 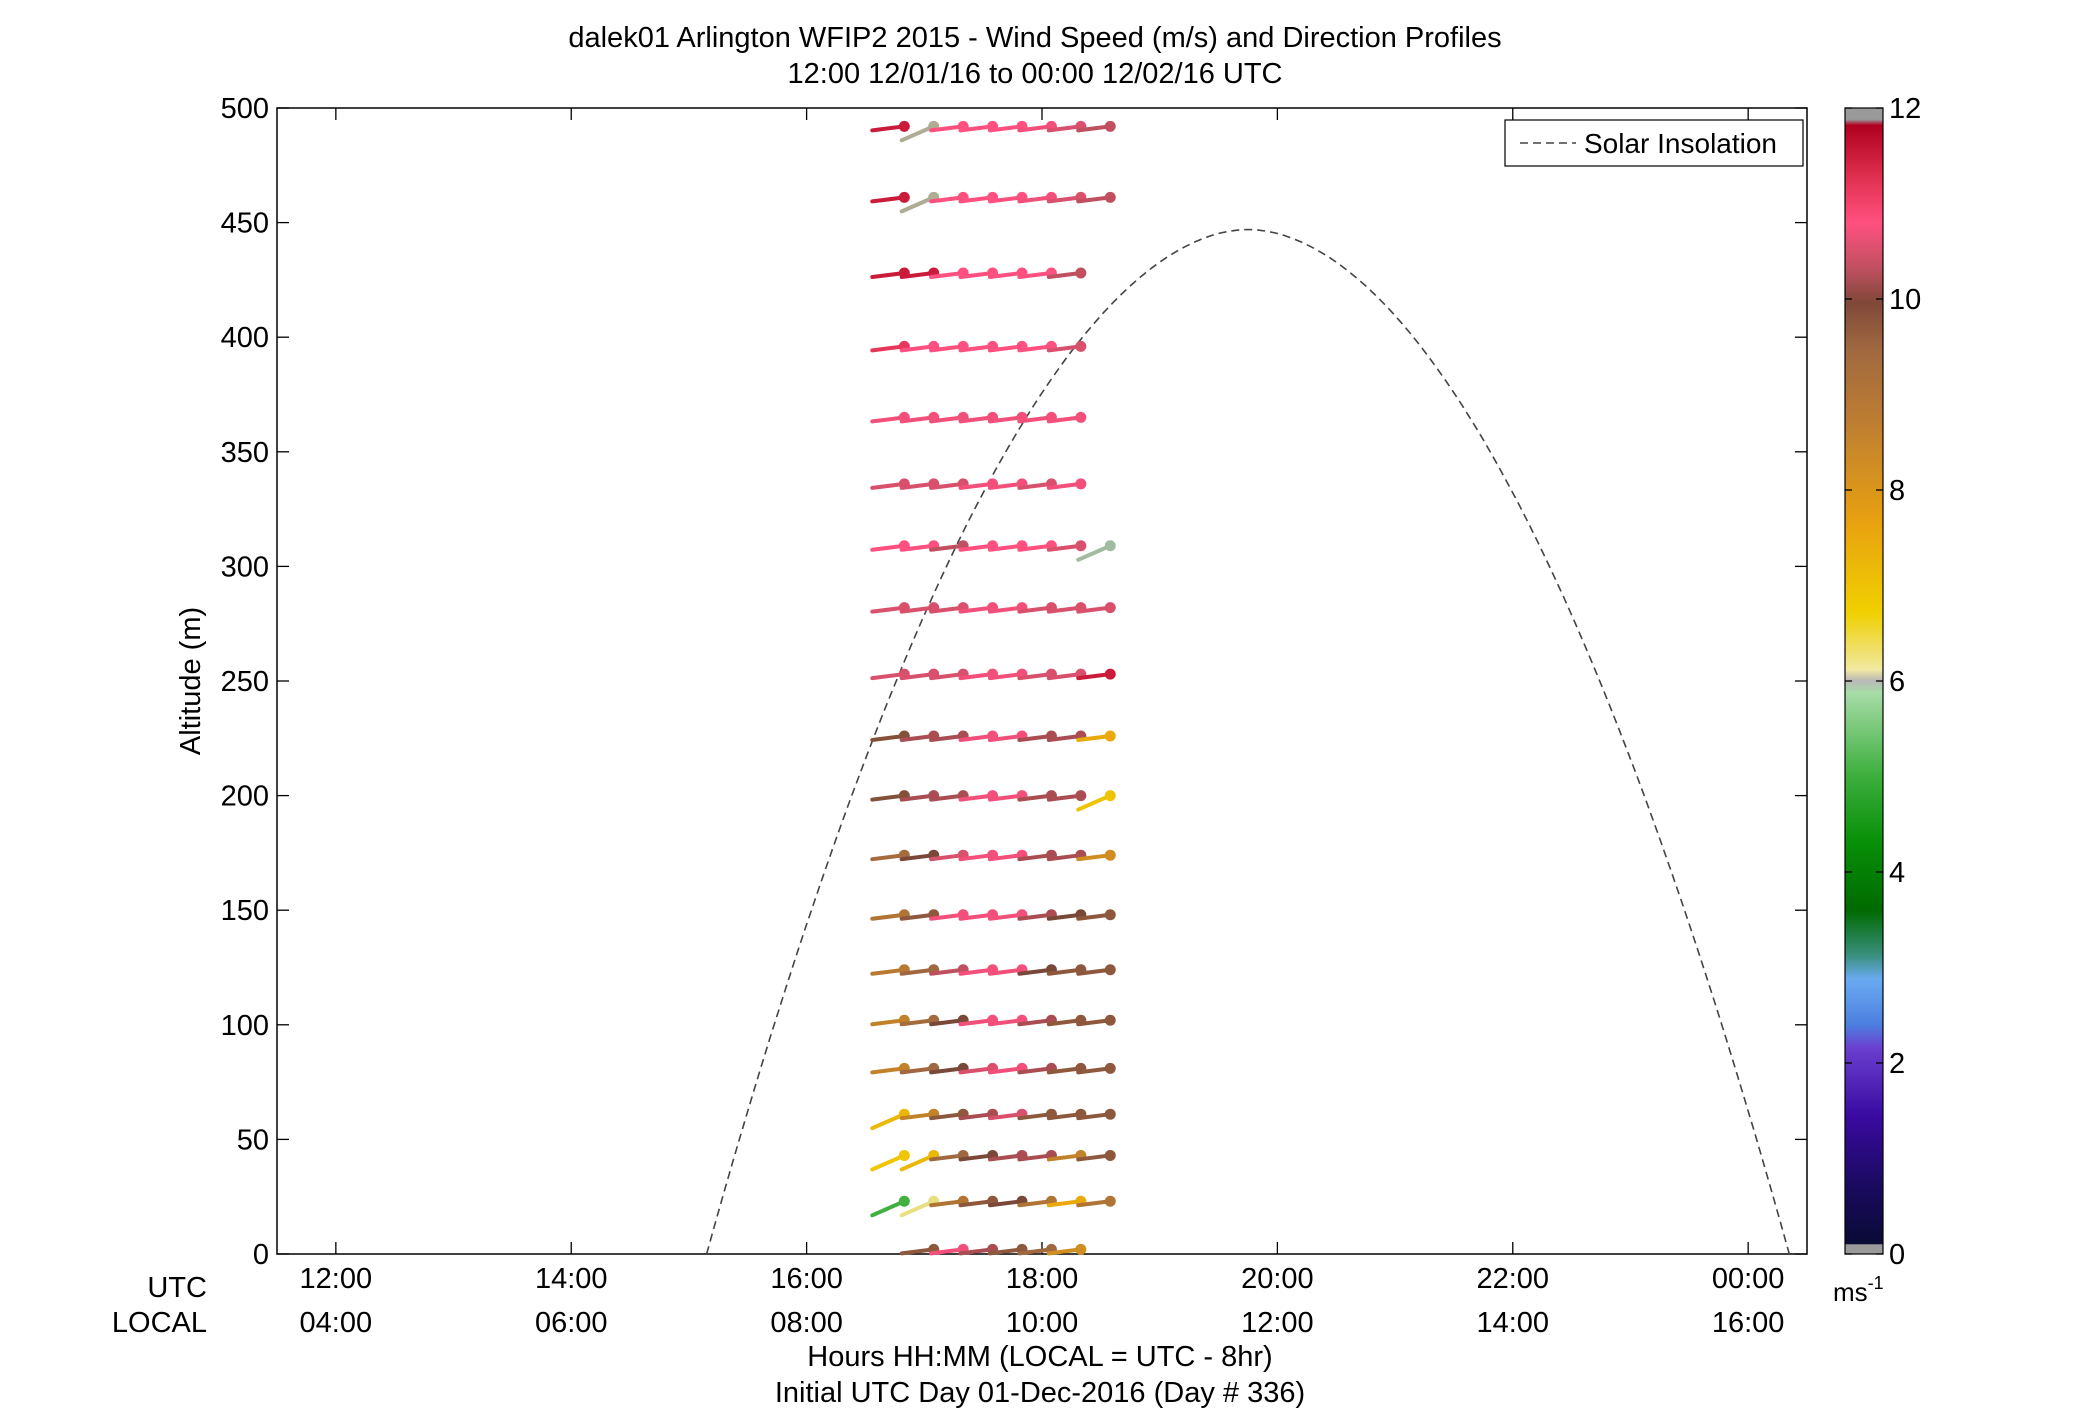 What do you see at coordinates (1035, 74) in the screenshot?
I see `chart-subtitle: 12:00 12/01/16 to 00:00 12/02/16 UTC` at bounding box center [1035, 74].